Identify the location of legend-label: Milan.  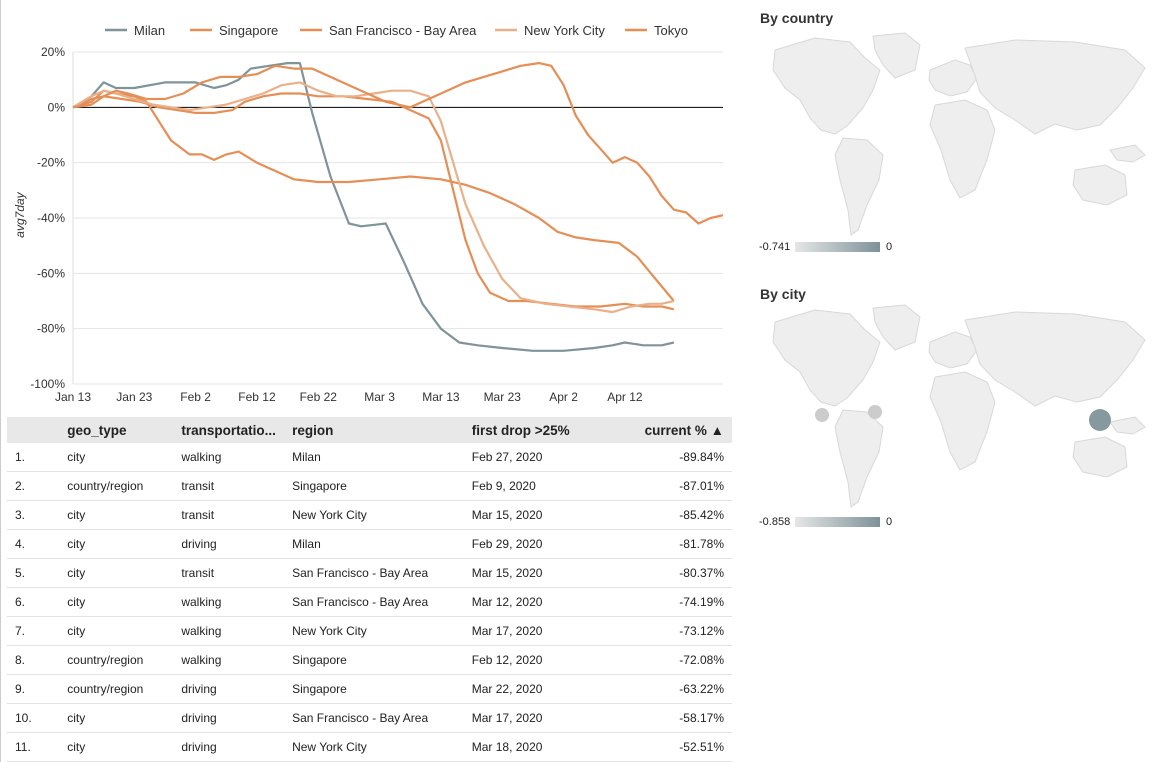
(149, 30).